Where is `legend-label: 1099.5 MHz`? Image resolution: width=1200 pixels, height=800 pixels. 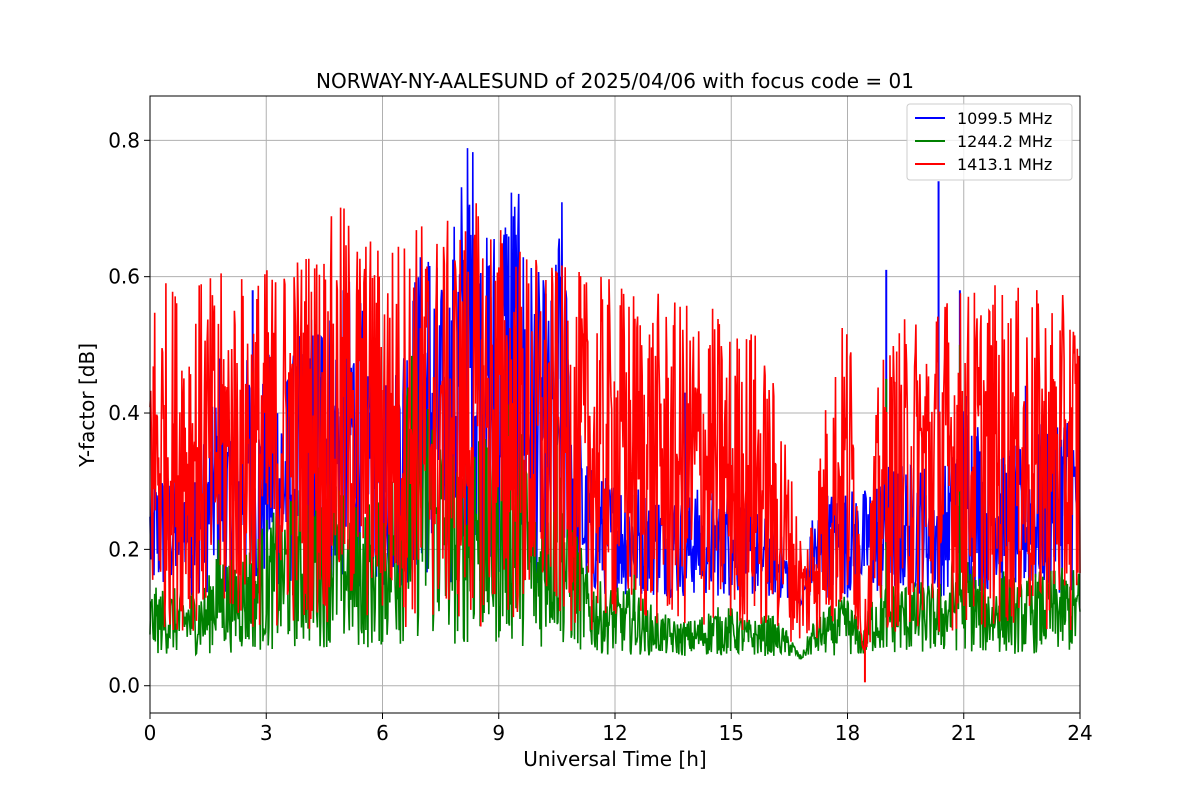
legend-label: 1099.5 MHz is located at coordinates (1004, 118).